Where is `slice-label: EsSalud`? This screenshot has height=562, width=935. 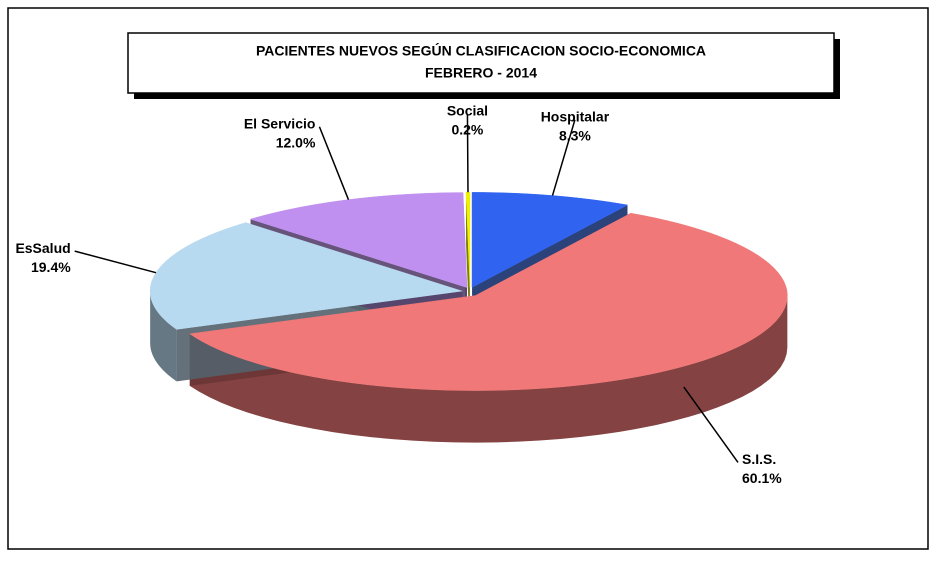
slice-label: EsSalud is located at coordinates (42, 248).